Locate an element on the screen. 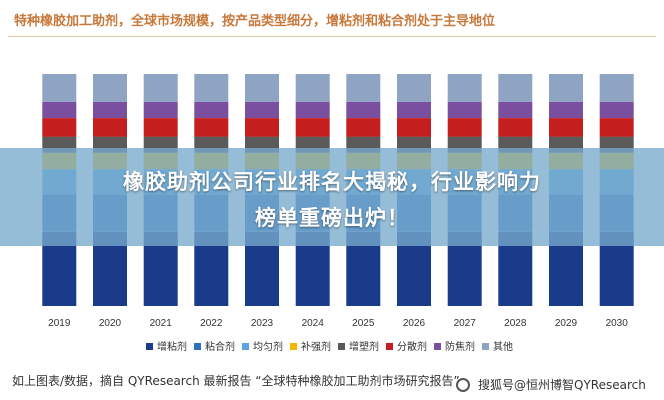 The height and width of the screenshot is (400, 664). legend-label: 增塑剂 is located at coordinates (364, 346).